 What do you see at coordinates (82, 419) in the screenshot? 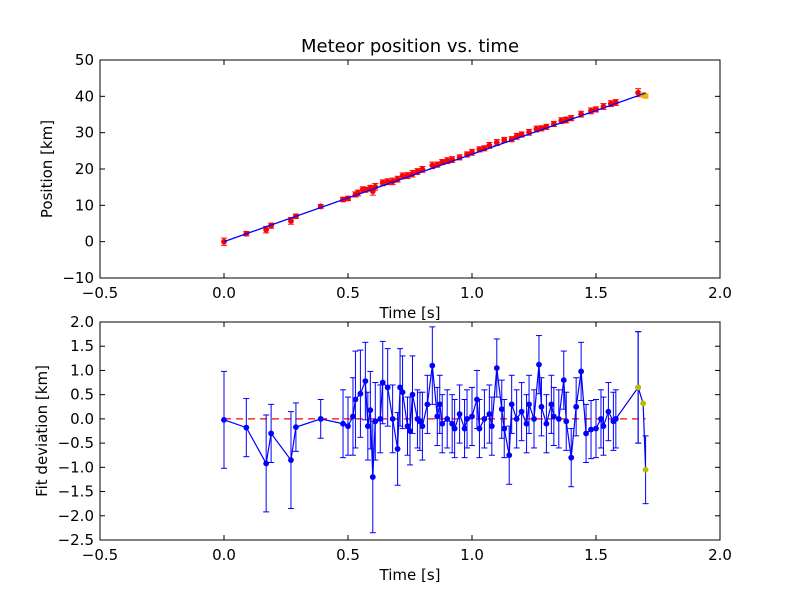
I see `deviation-y-tick-label: 0.0` at bounding box center [82, 419].